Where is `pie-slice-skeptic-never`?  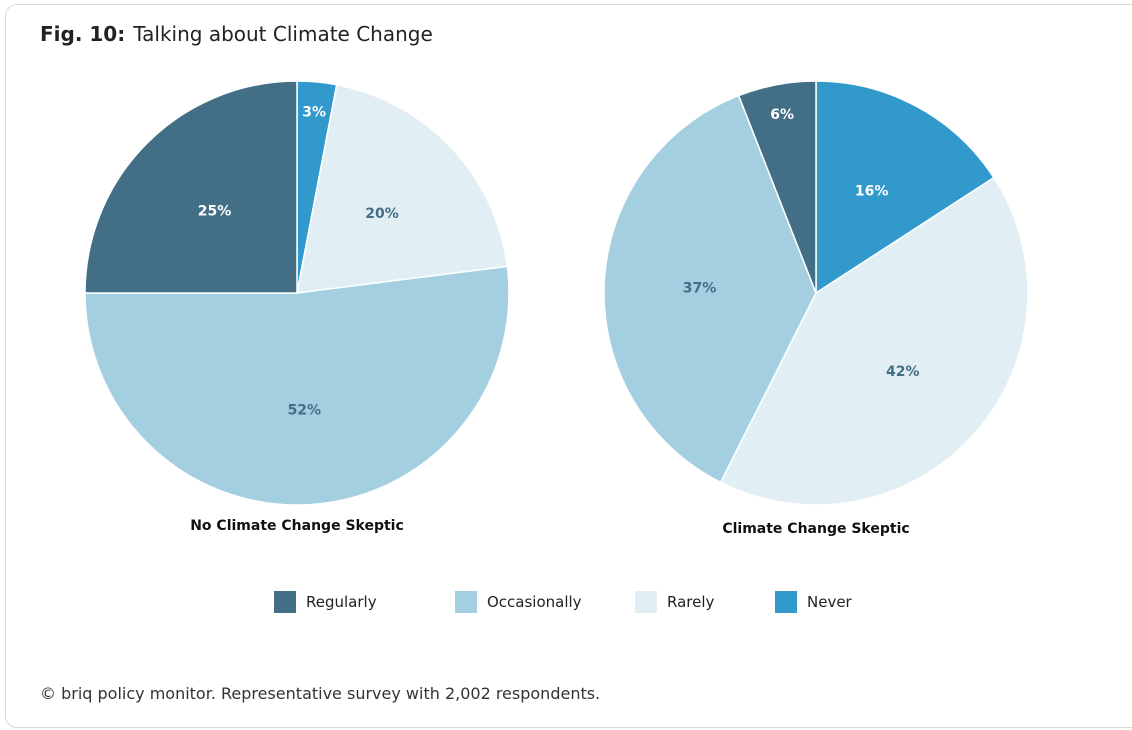 pie-slice-skeptic-never is located at coordinates (905, 187).